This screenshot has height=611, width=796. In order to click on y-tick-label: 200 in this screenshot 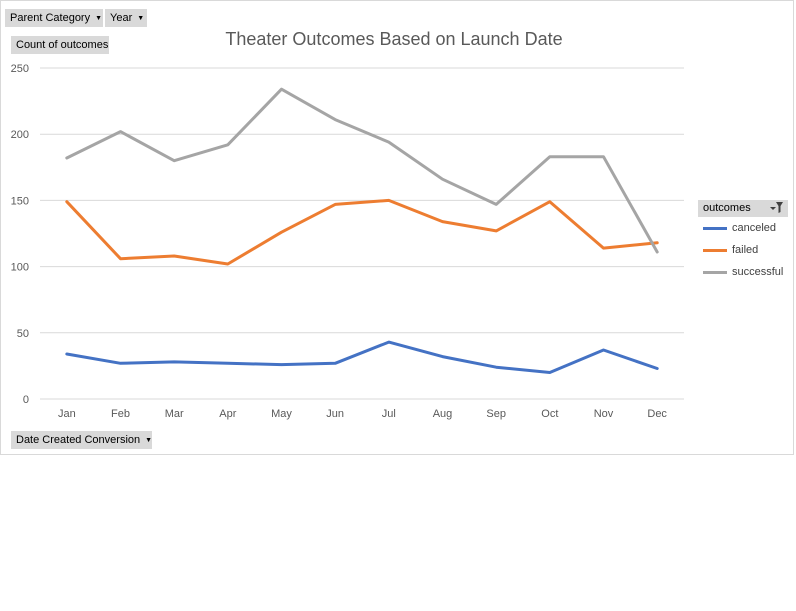, I will do `click(20, 135)`.